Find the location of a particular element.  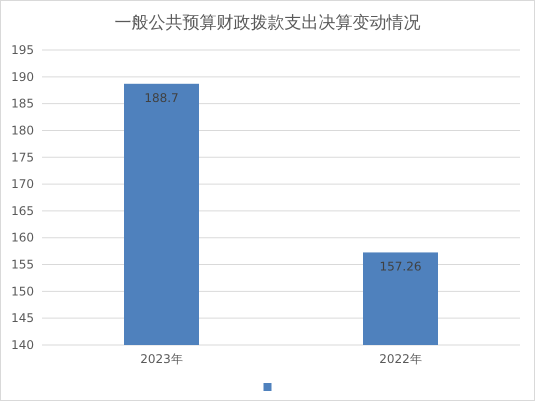

y-tick-label: 150 is located at coordinates (22, 291).